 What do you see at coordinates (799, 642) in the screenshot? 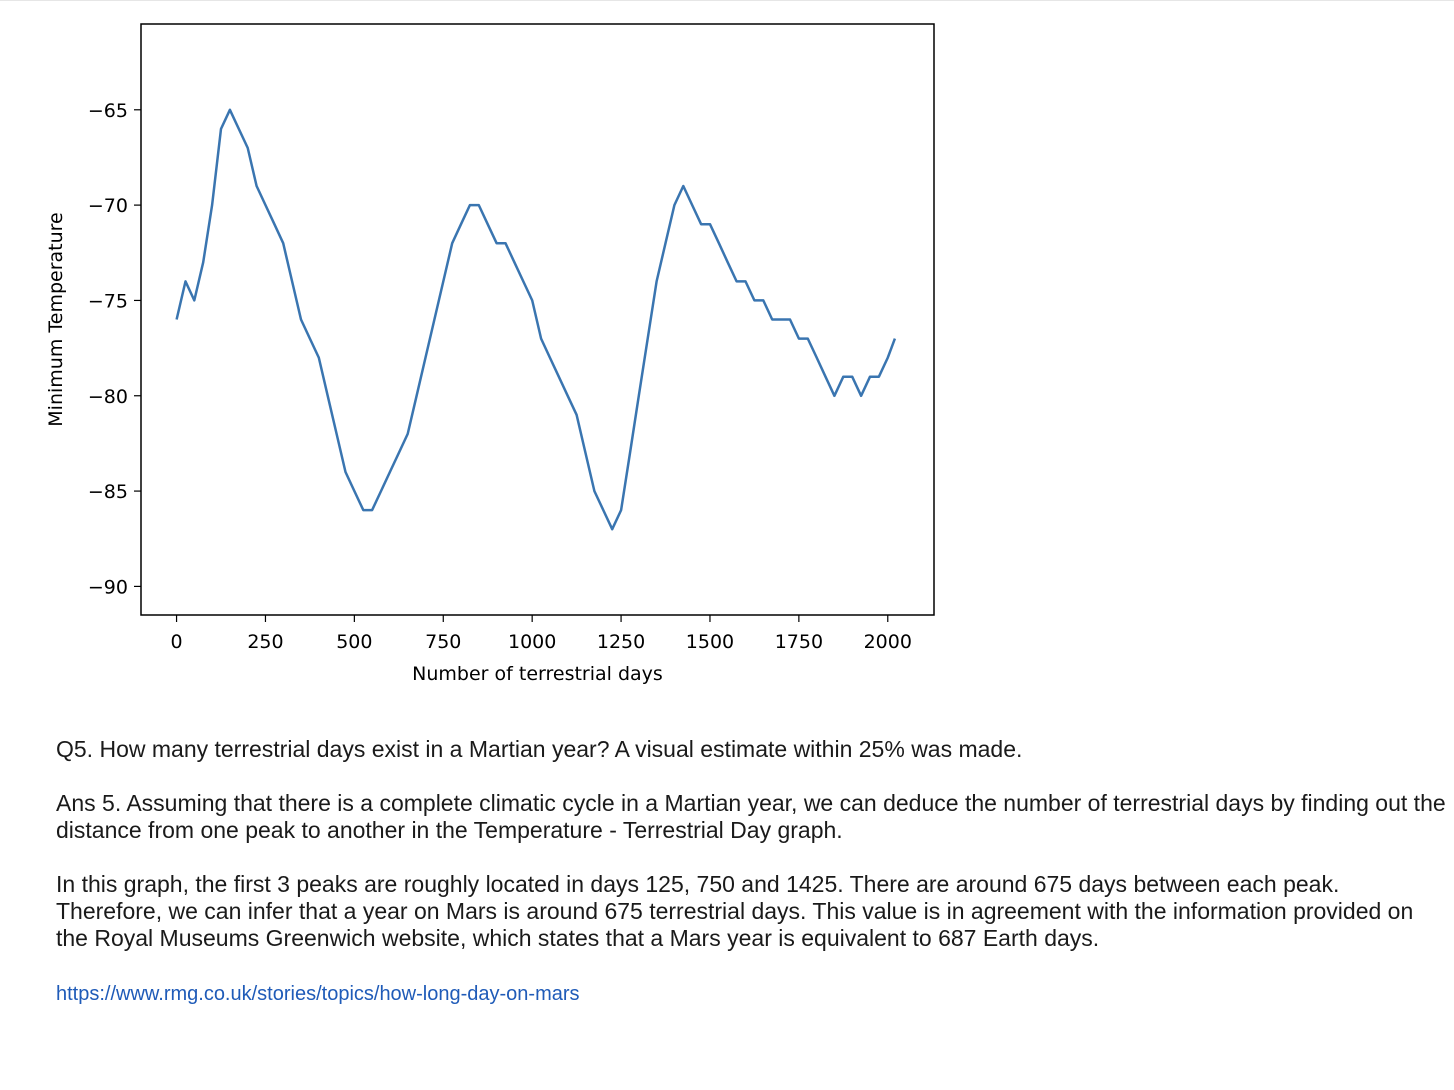
I see `x-tick-label: 1750` at bounding box center [799, 642].